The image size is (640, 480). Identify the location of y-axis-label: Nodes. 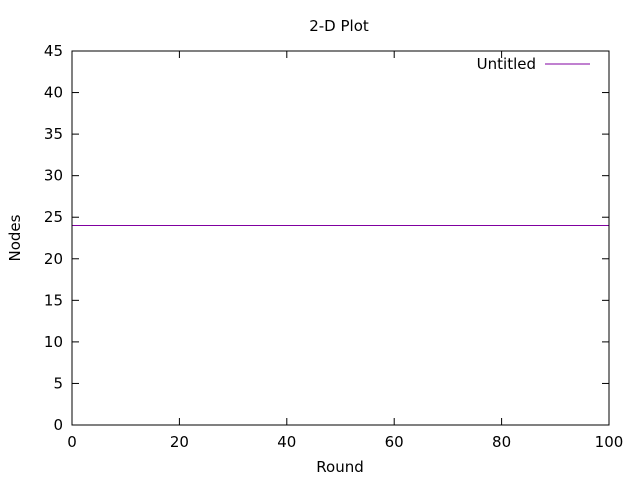
(15, 237).